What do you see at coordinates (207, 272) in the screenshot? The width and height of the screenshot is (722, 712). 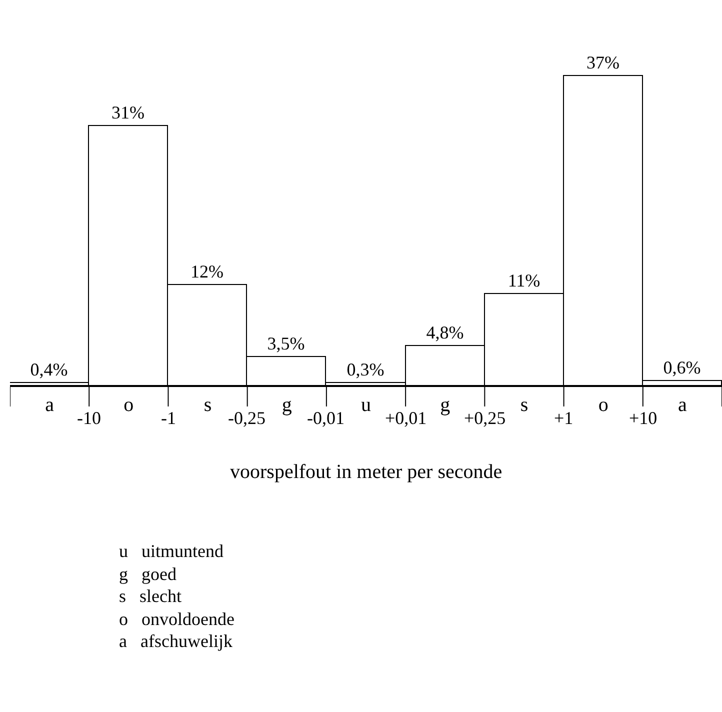 I see `data-label: 12%` at bounding box center [207, 272].